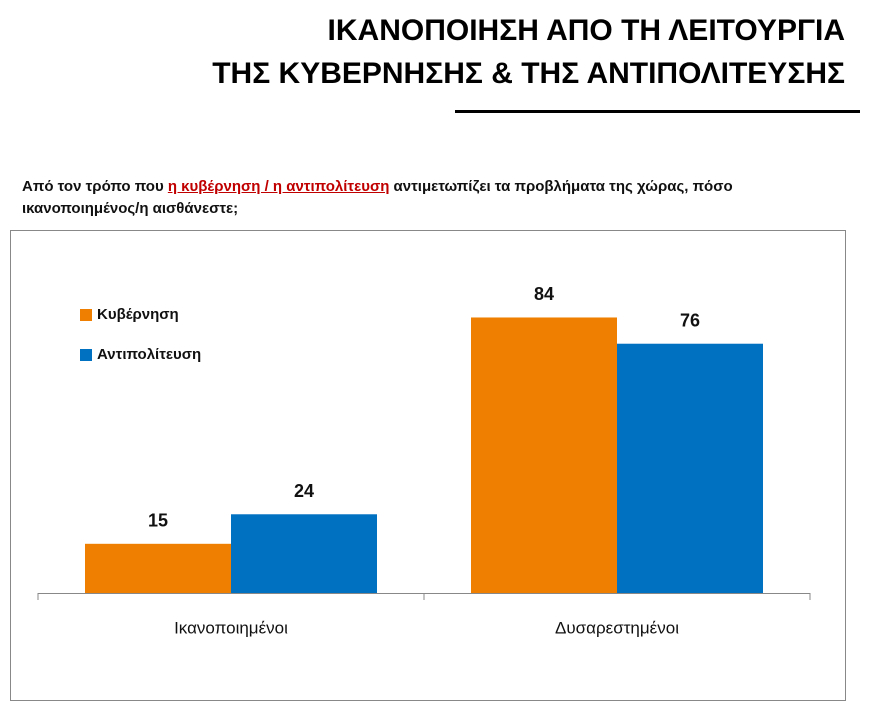 This screenshot has width=880, height=711. I want to click on legend-label: Κυβέρνηση, so click(138, 314).